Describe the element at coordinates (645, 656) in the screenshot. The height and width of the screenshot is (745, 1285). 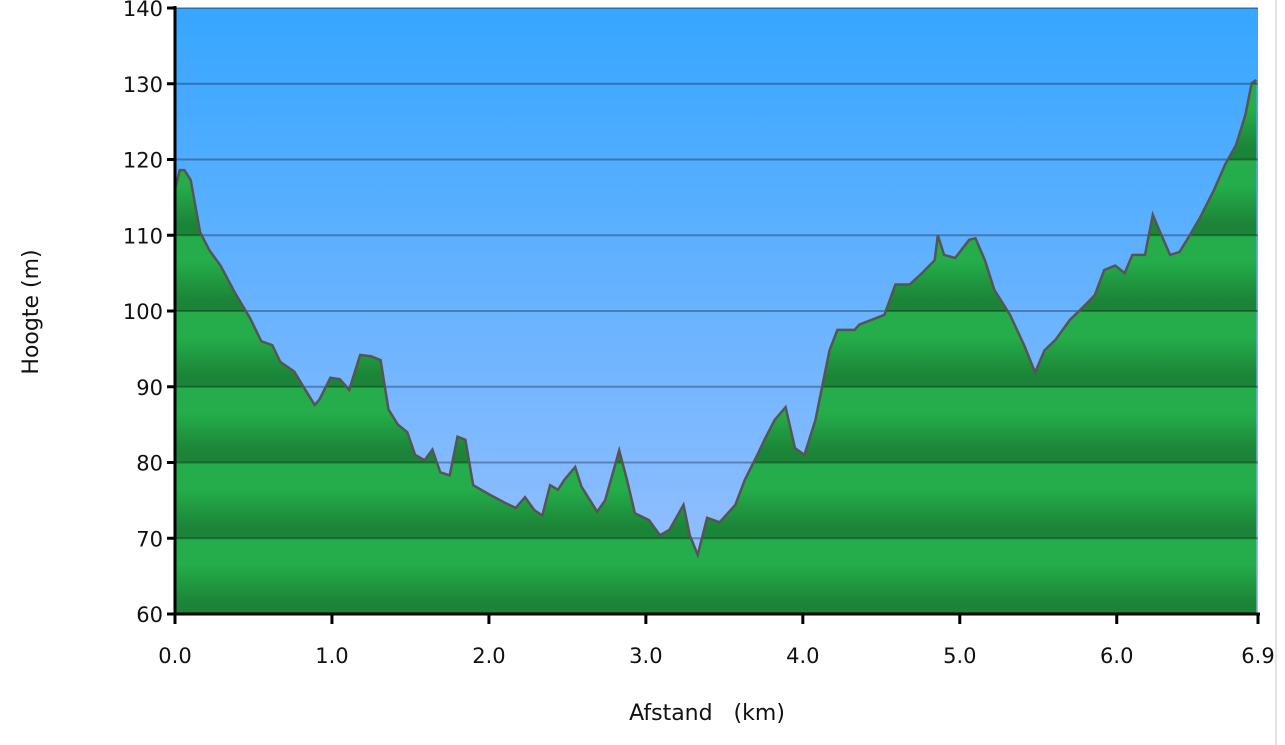
I see `x-tick-label: 3.0` at that location.